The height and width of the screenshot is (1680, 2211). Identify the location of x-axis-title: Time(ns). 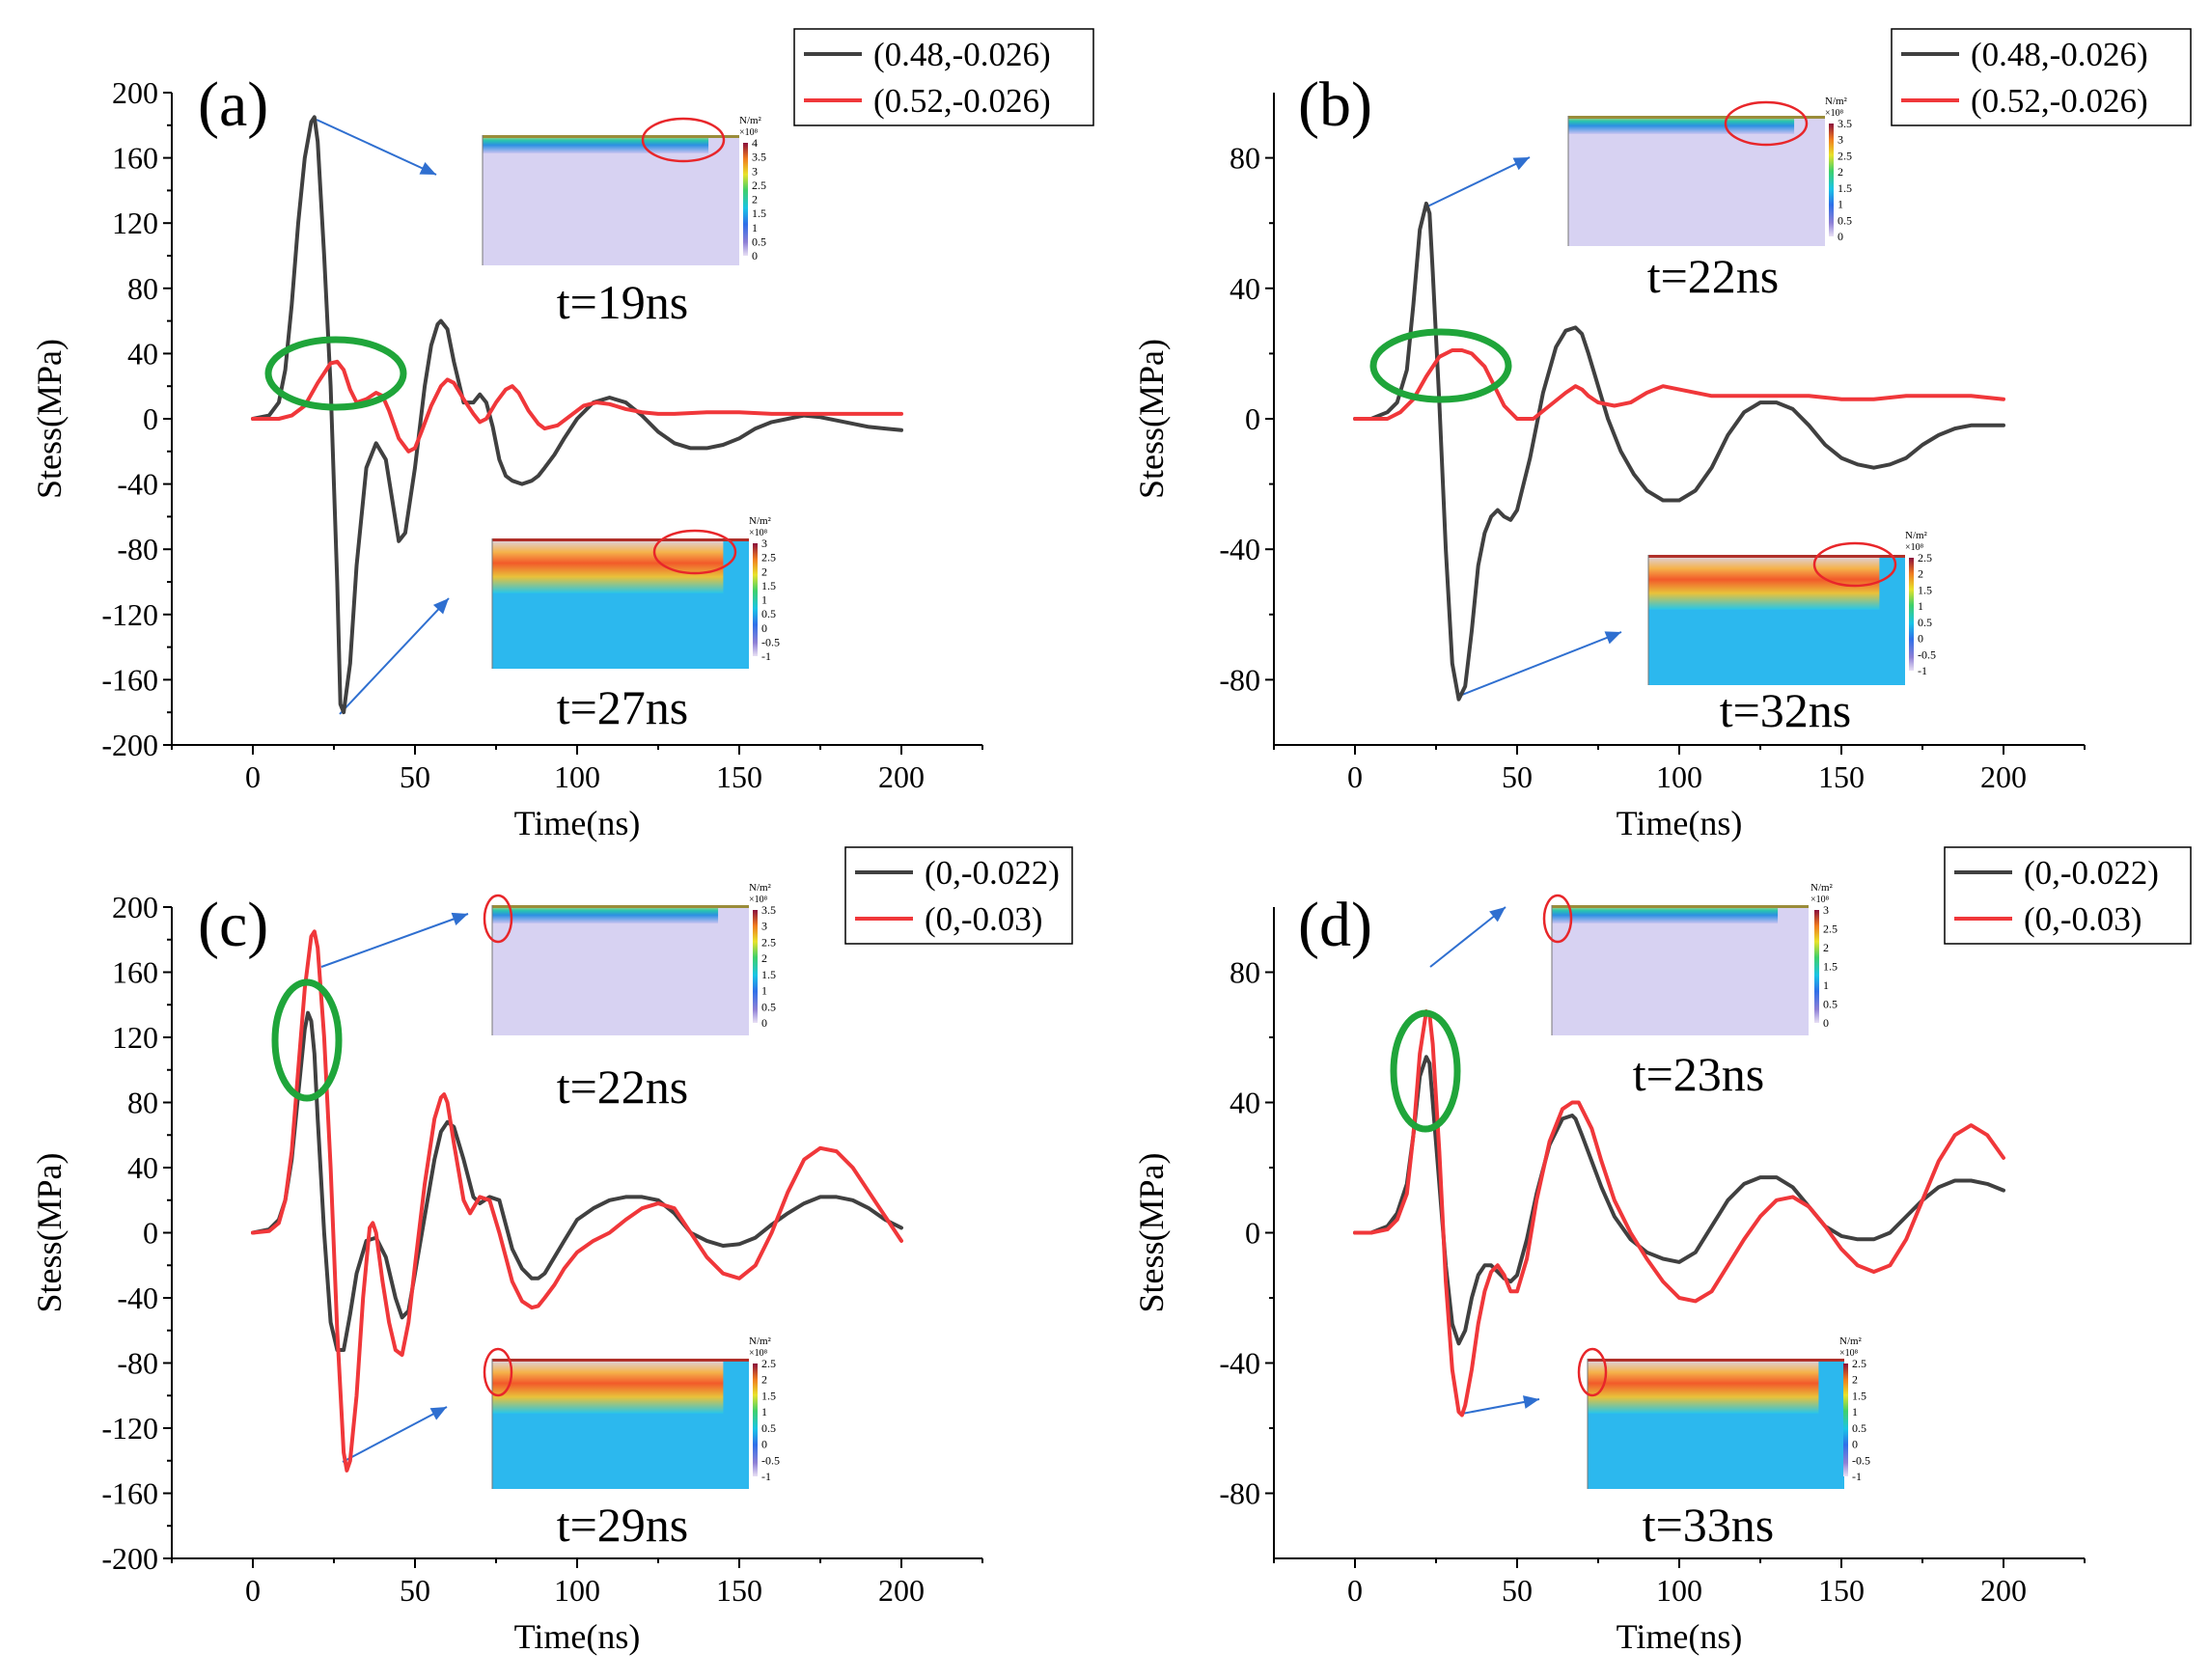
(1680, 823).